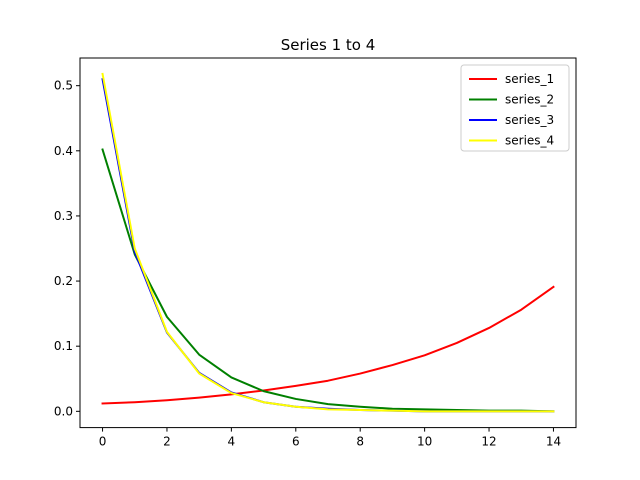 The height and width of the screenshot is (480, 640). Describe the element at coordinates (529, 141) in the screenshot. I see `legend-label-4: series_4` at that location.